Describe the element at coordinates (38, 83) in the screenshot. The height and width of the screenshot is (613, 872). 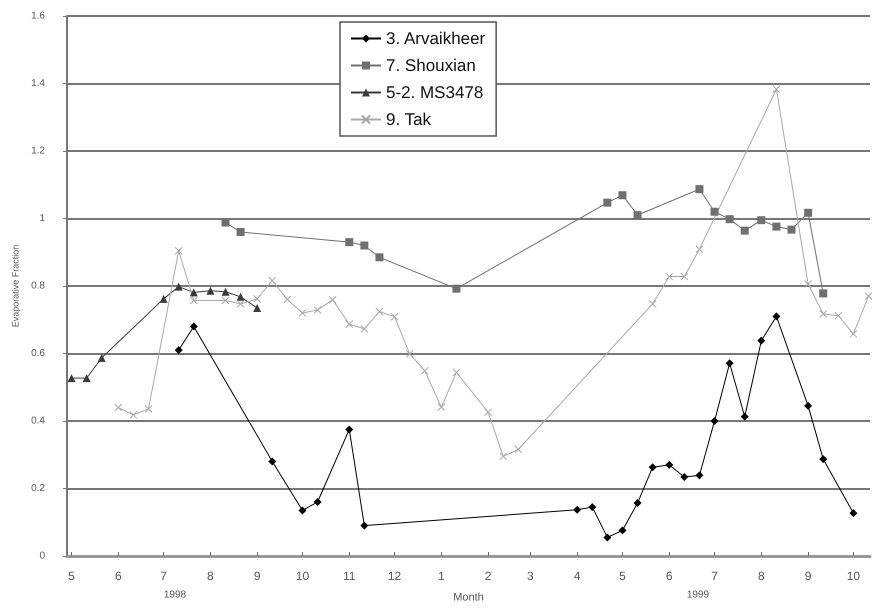
I see `y-tick-label: 1.4` at that location.